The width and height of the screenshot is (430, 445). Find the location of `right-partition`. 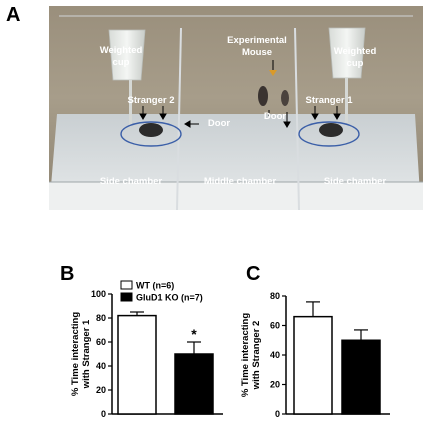

right-partition is located at coordinates (297, 118).